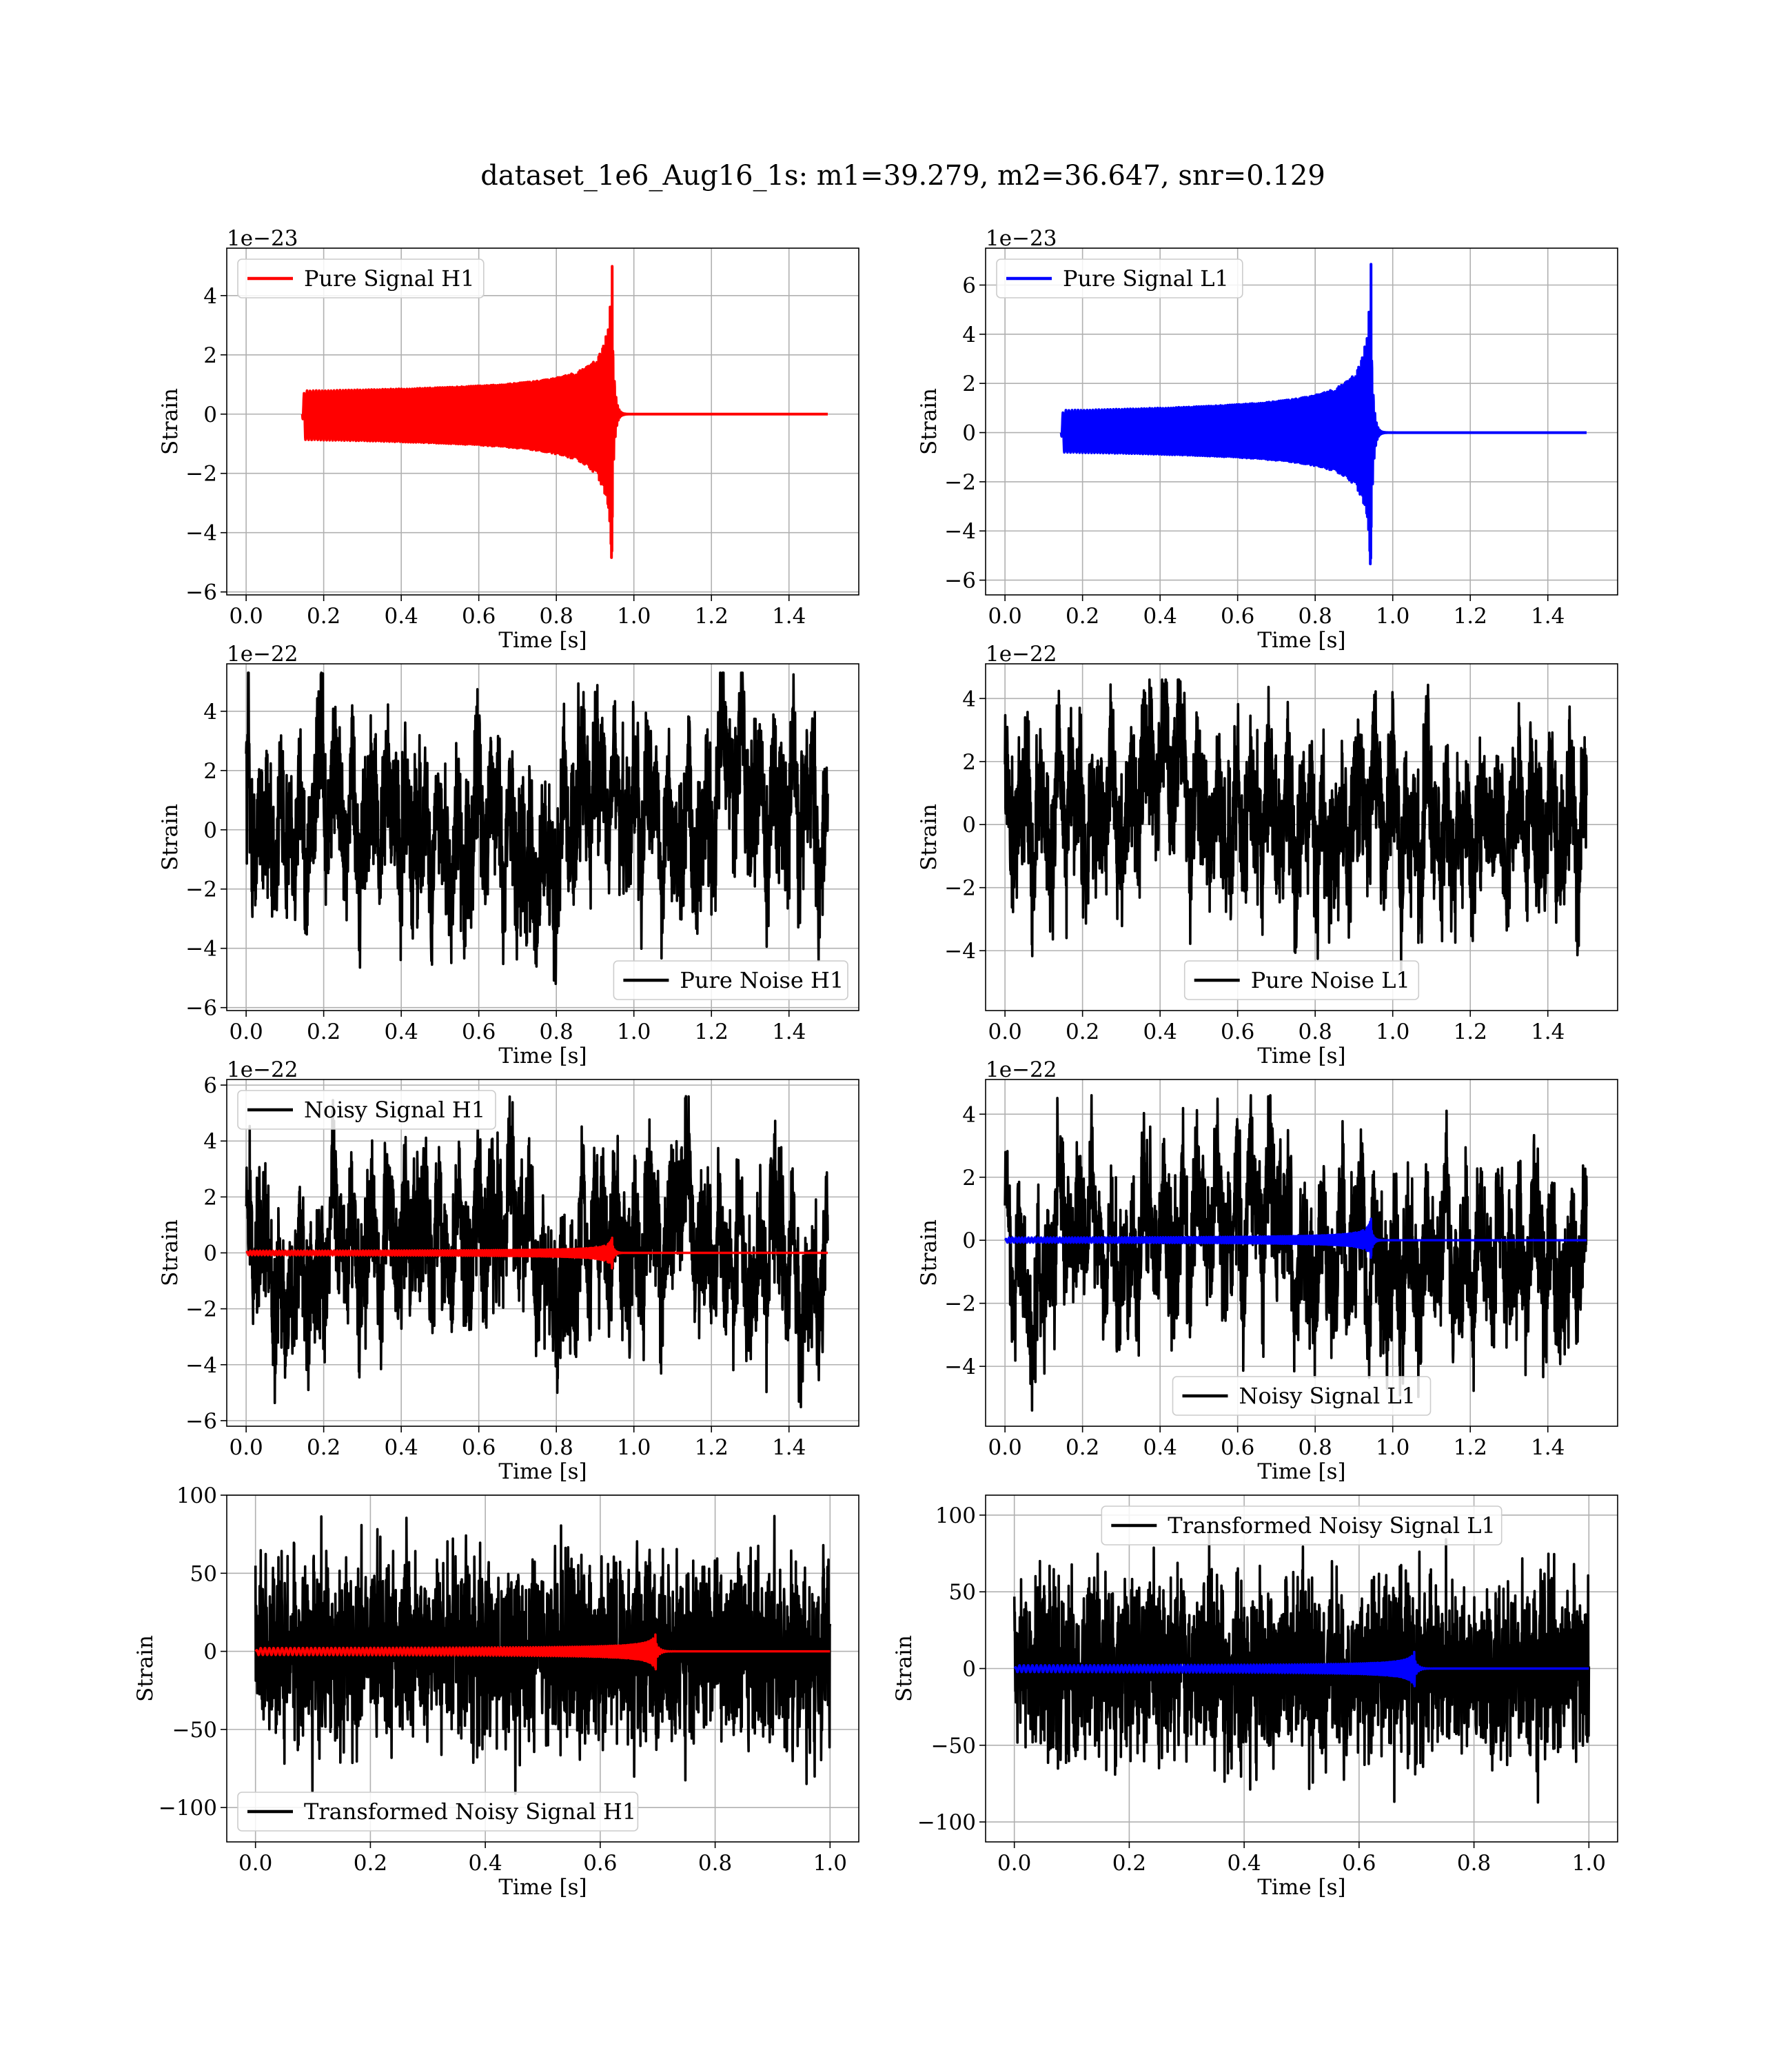  Describe the element at coordinates (210, 712) in the screenshot. I see `y-tick-label: 4` at that location.